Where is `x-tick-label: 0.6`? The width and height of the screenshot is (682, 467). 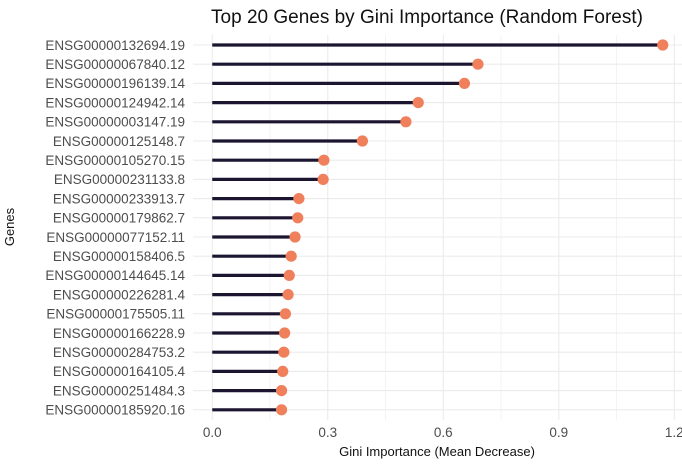
x-tick-label: 0.6 is located at coordinates (443, 432).